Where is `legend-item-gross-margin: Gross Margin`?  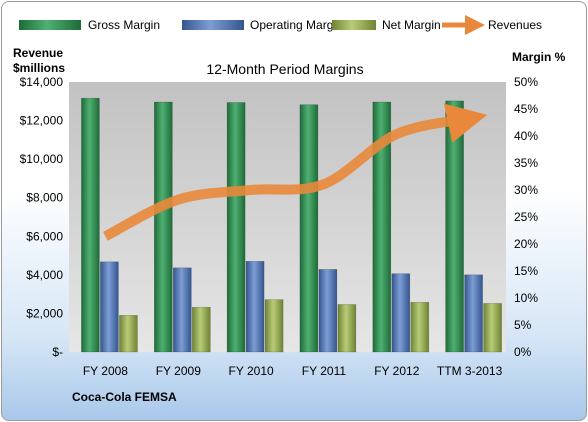
legend-item-gross-margin: Gross Margin is located at coordinates (89, 25).